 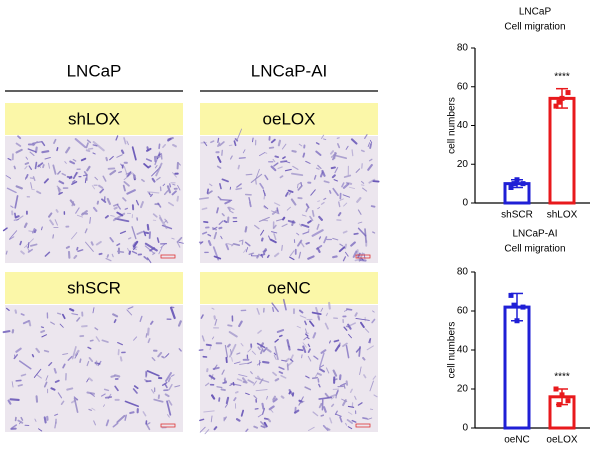 I want to click on y-tick-label: 80, so click(x=463, y=272).